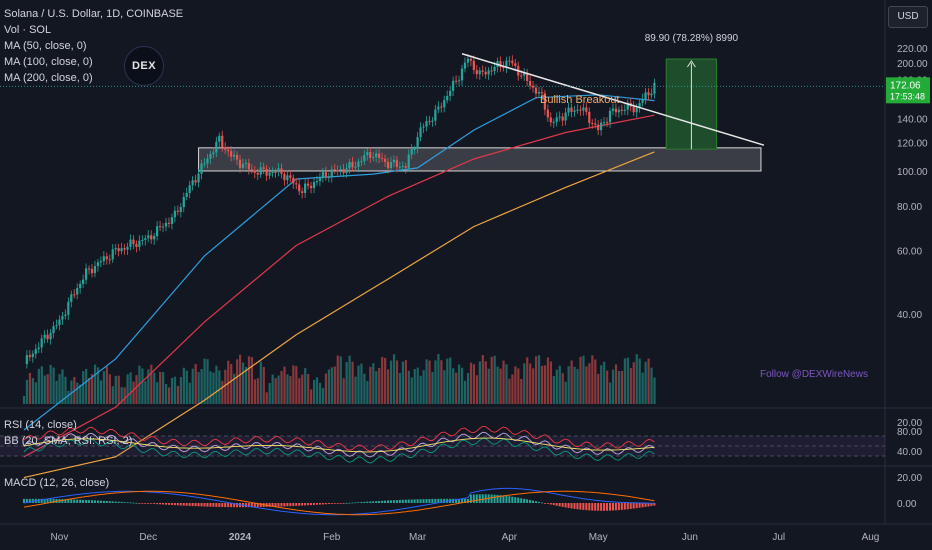 Image resolution: width=932 pixels, height=550 pixels. What do you see at coordinates (94, 14) in the screenshot?
I see `symbol-title: Solana / U.S. Dollar, 1D, COINBASE` at bounding box center [94, 14].